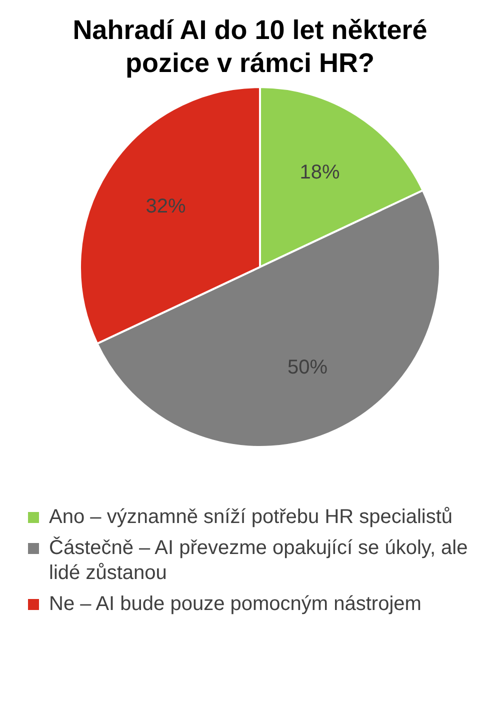 This screenshot has height=719, width=500. Describe the element at coordinates (320, 172) in the screenshot. I see `data-label: 18%` at that location.